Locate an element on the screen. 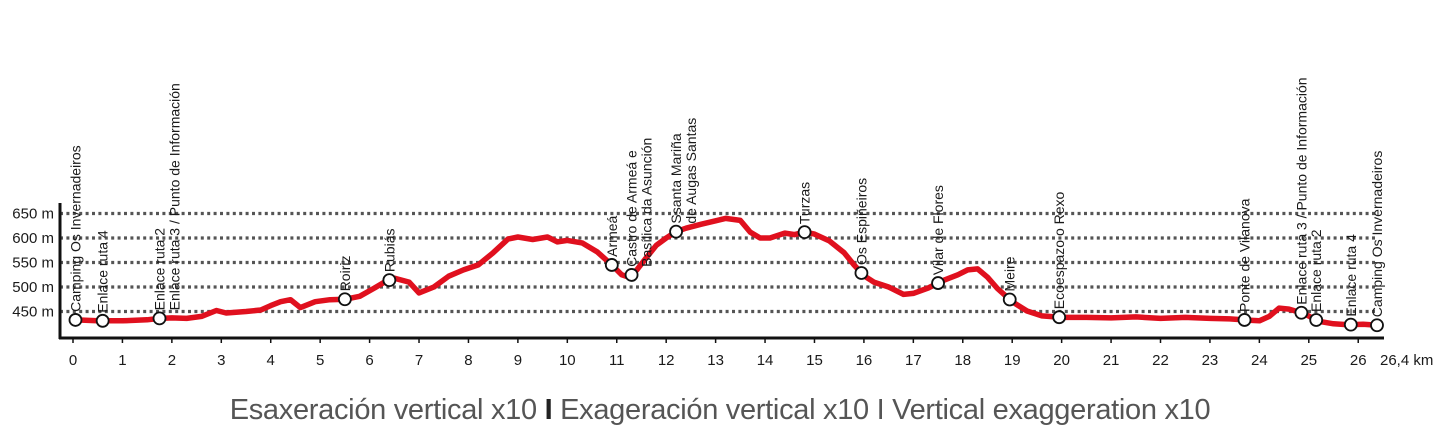  waypoint-label: Vilar de Flores is located at coordinates (938, 230).